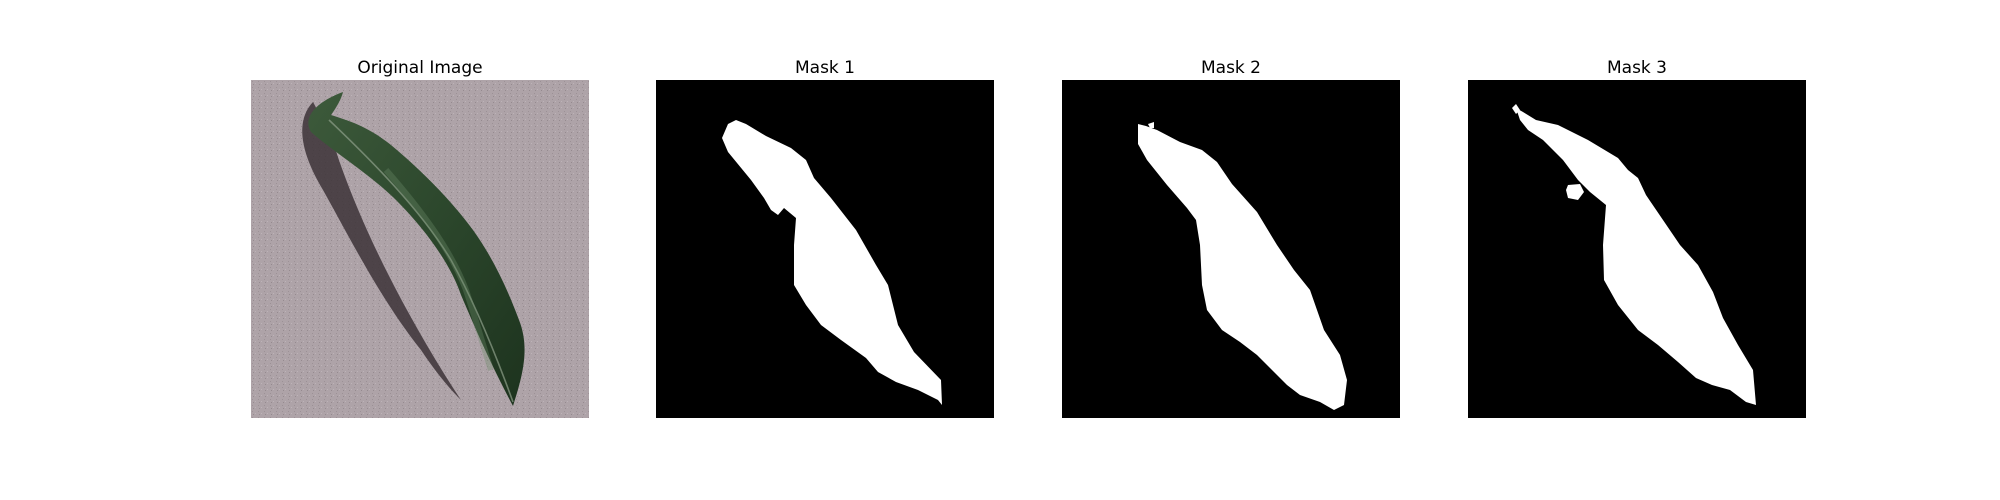  I want to click on panel-mask-3: Mask 3, so click(1637, 237).